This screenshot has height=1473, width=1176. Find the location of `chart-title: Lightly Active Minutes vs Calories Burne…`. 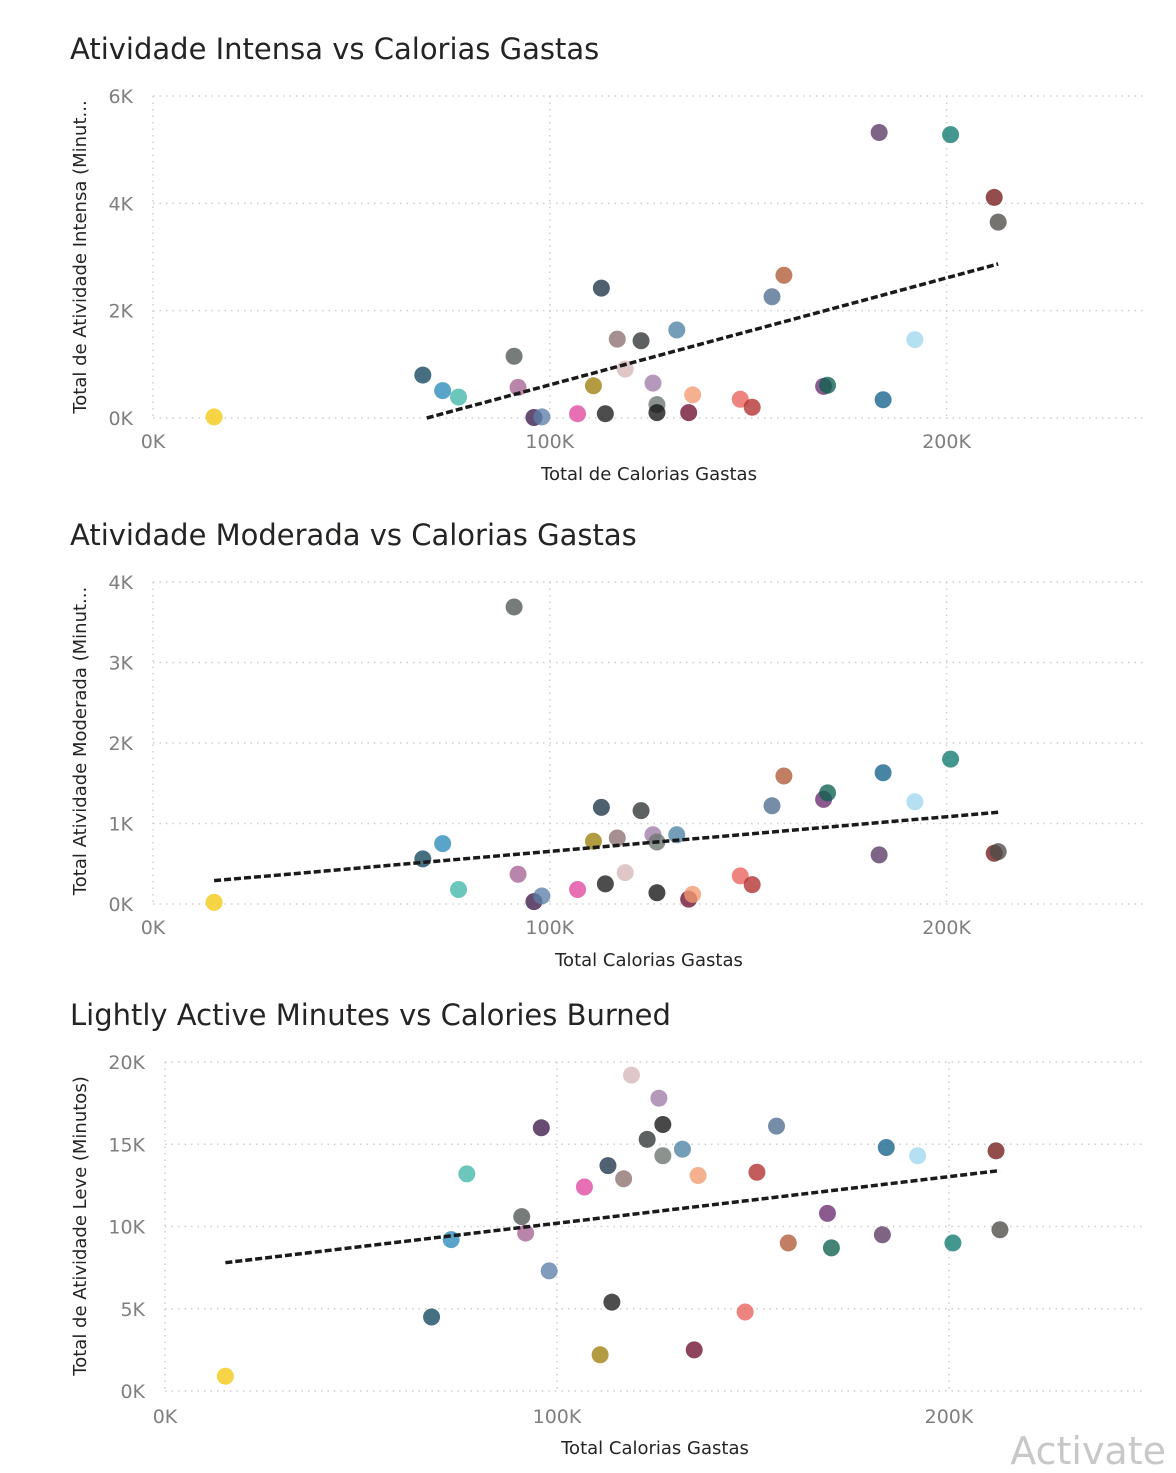

chart-title: Lightly Active Minutes vs Calories Burne… is located at coordinates (370, 1015).